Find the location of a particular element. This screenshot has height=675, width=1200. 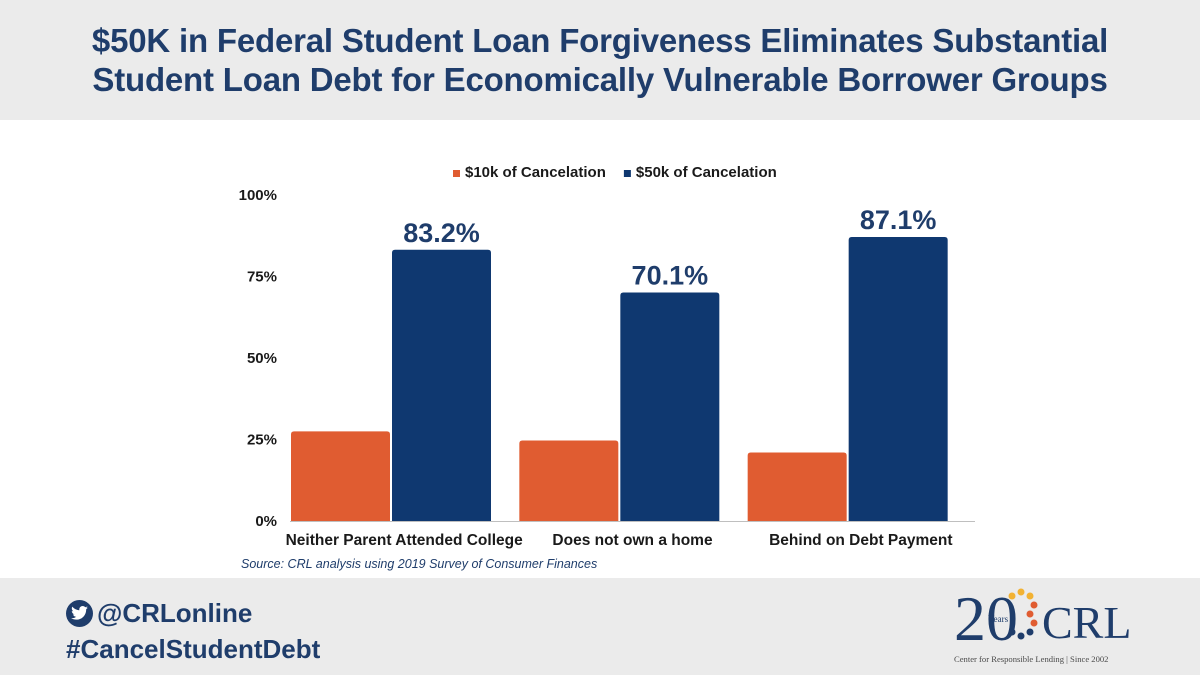

y-tick-label: 25% is located at coordinates (262, 440).